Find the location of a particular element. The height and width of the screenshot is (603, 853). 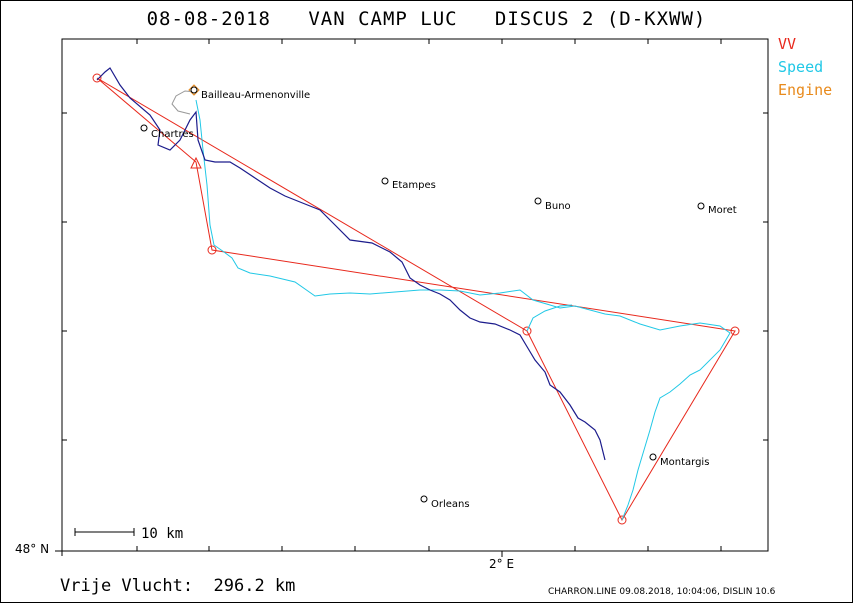

town-label-montargis: Montargis is located at coordinates (684, 462).